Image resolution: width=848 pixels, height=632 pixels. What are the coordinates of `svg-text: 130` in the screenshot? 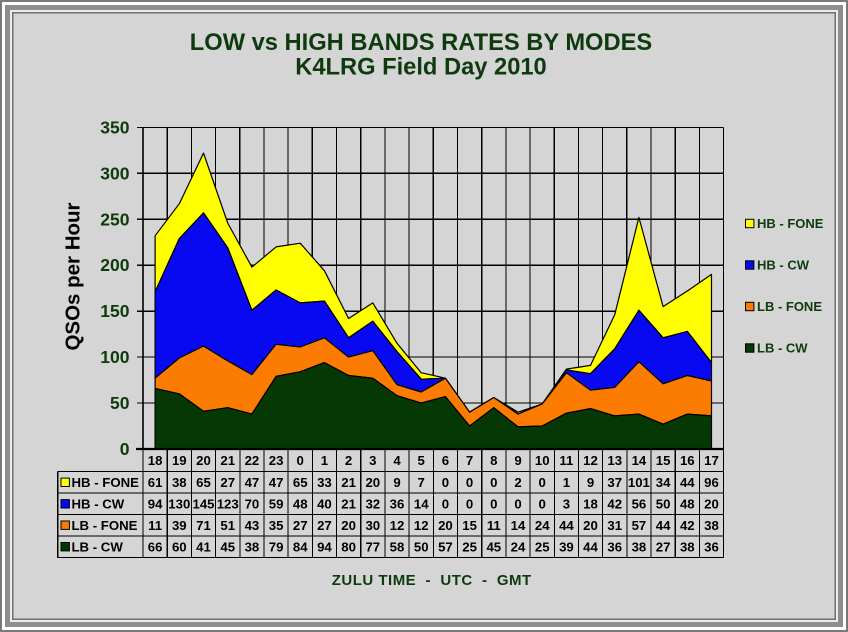 It's located at (179, 504).